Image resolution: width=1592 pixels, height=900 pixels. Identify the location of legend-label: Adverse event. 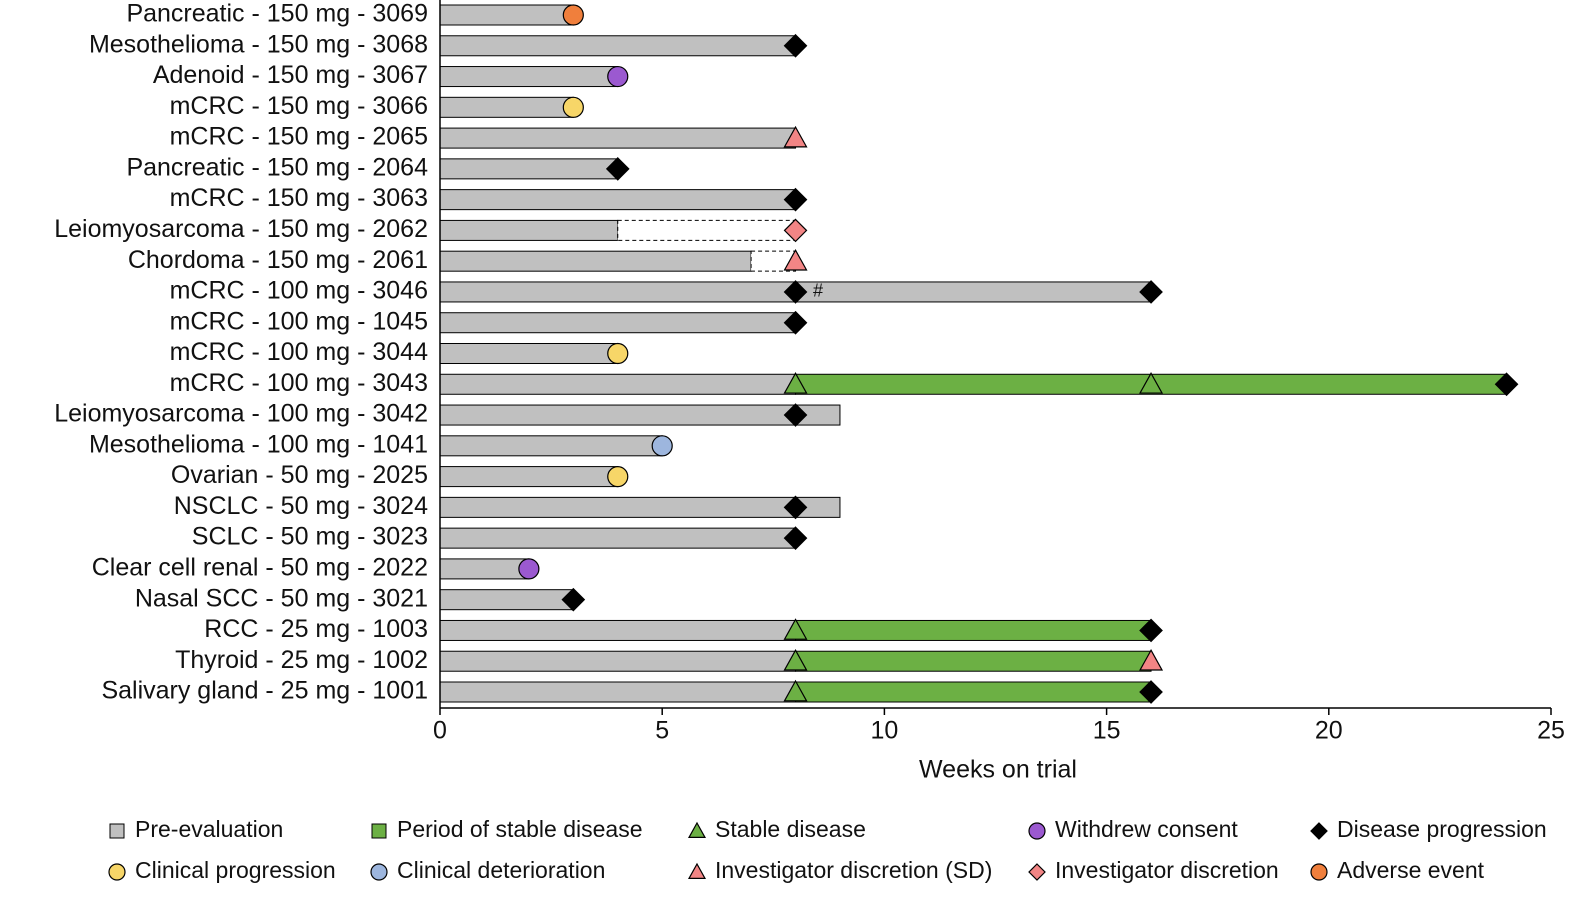
(1411, 870).